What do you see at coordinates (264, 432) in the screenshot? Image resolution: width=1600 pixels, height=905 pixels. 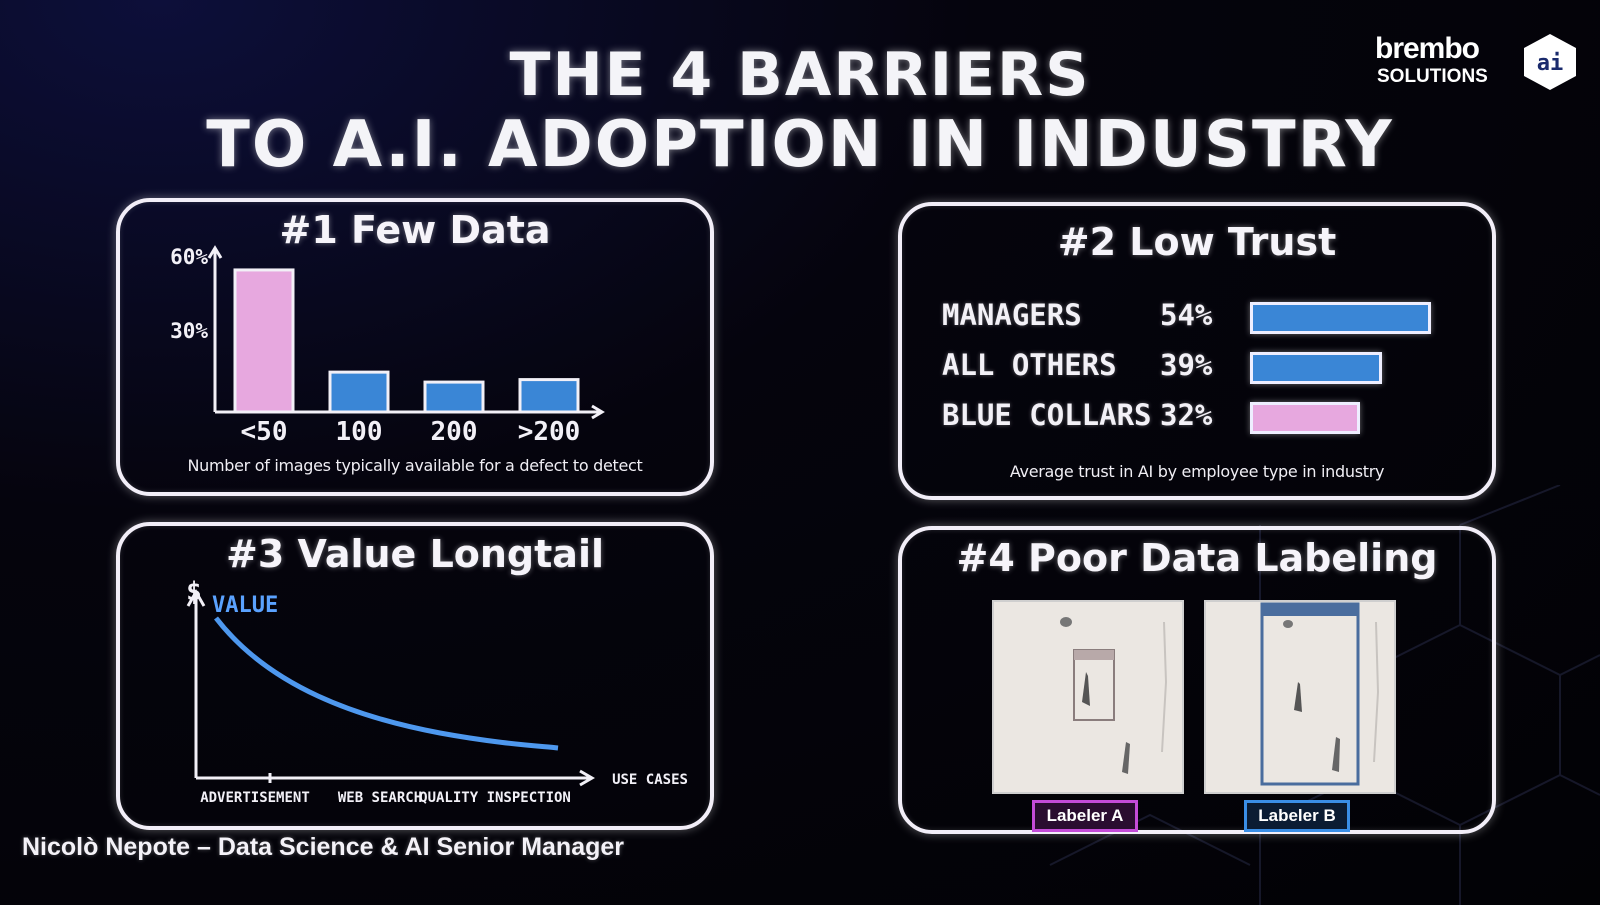 I see `x-tick-label: <50` at bounding box center [264, 432].